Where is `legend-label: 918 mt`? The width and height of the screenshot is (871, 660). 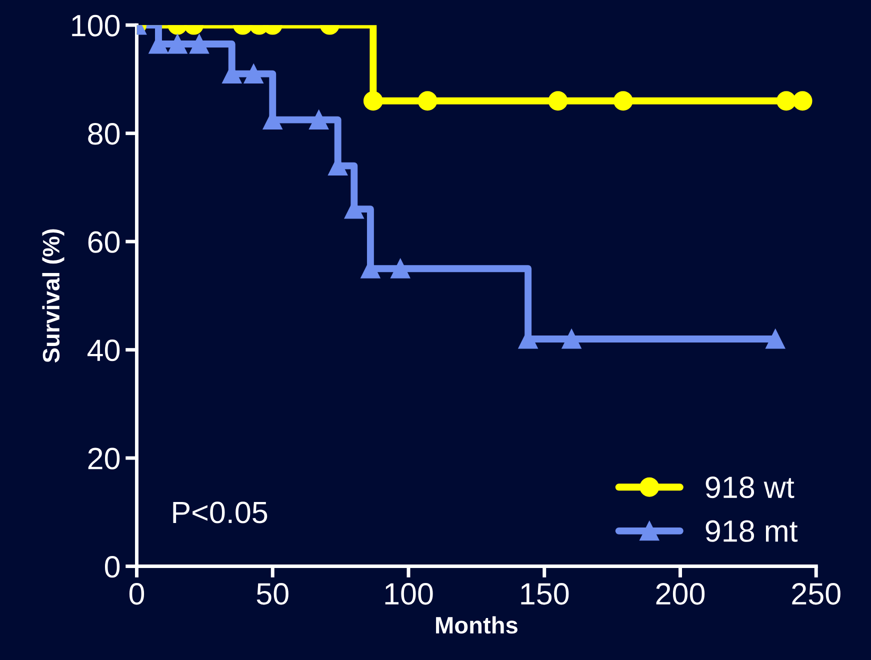
legend-label: 918 mt is located at coordinates (752, 531).